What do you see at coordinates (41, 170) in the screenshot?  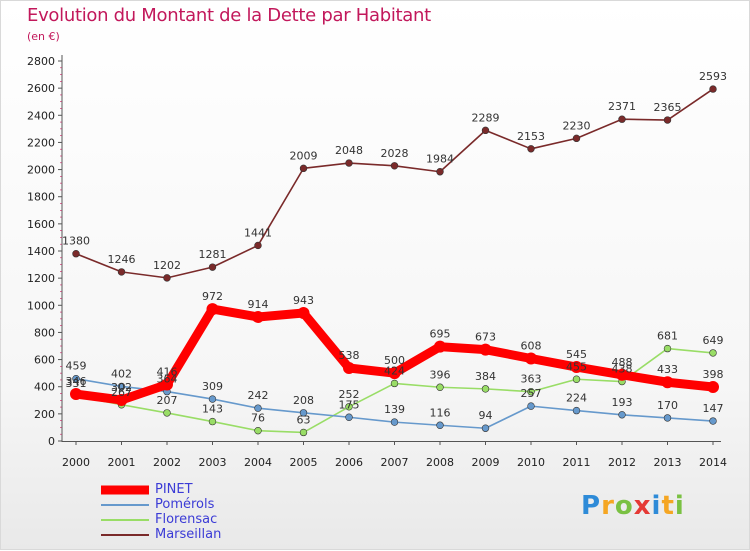 I see `y-tick-label: 2000` at bounding box center [41, 170].